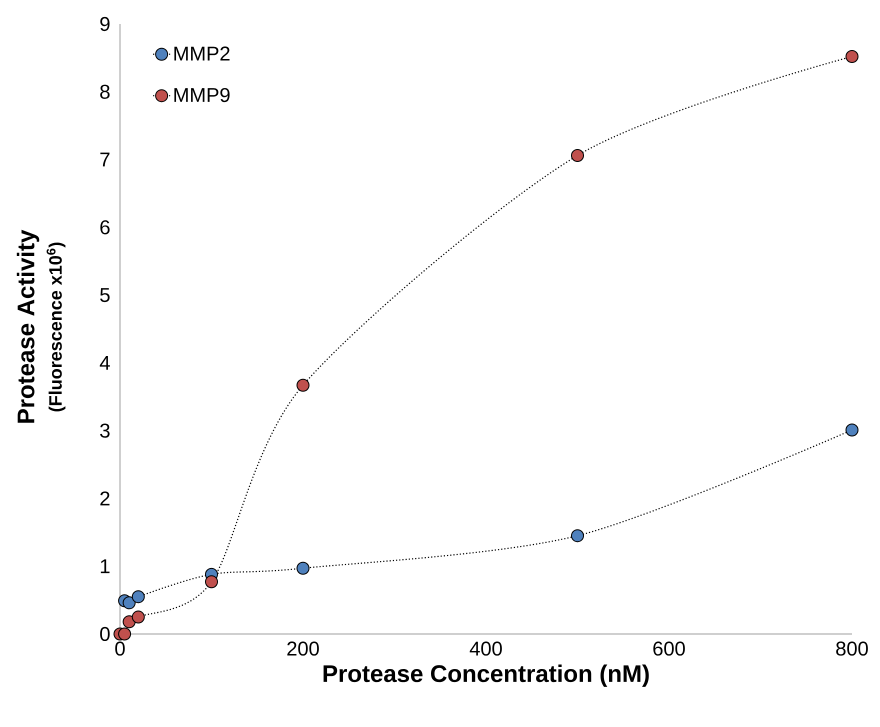  Describe the element at coordinates (202, 53) in the screenshot. I see `legend-label: MMP2` at that location.